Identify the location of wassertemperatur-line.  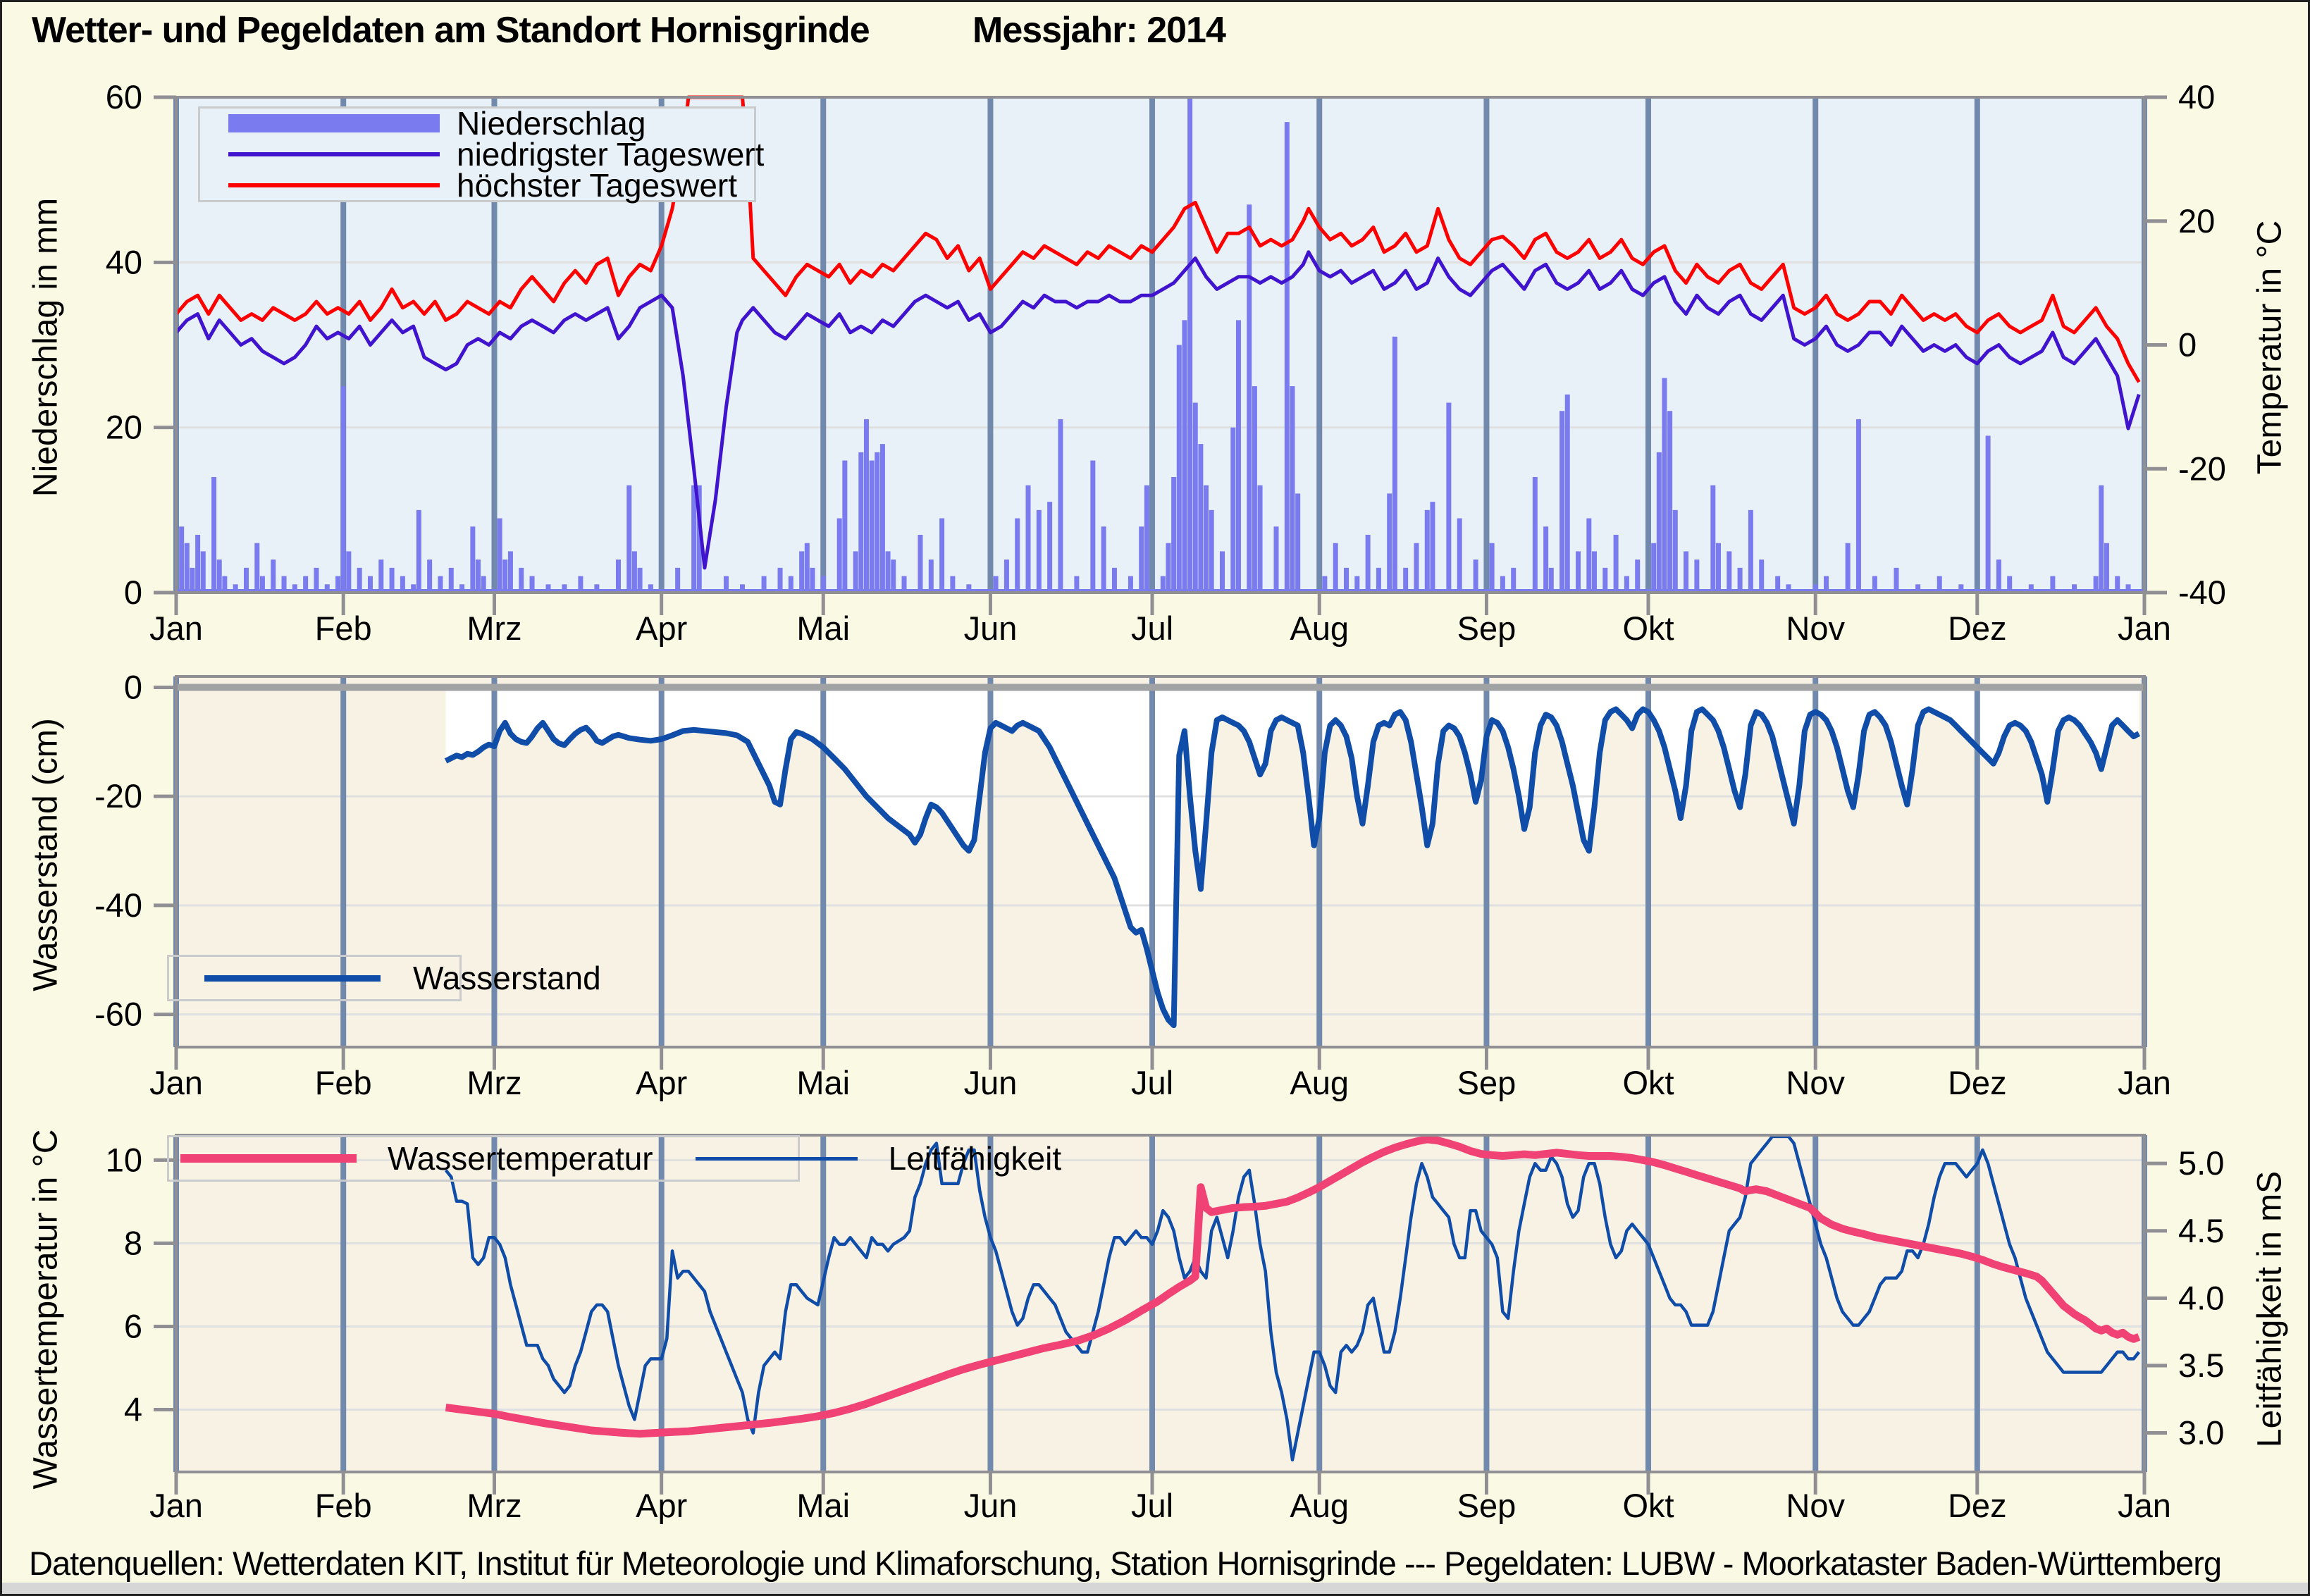
(1293, 1286).